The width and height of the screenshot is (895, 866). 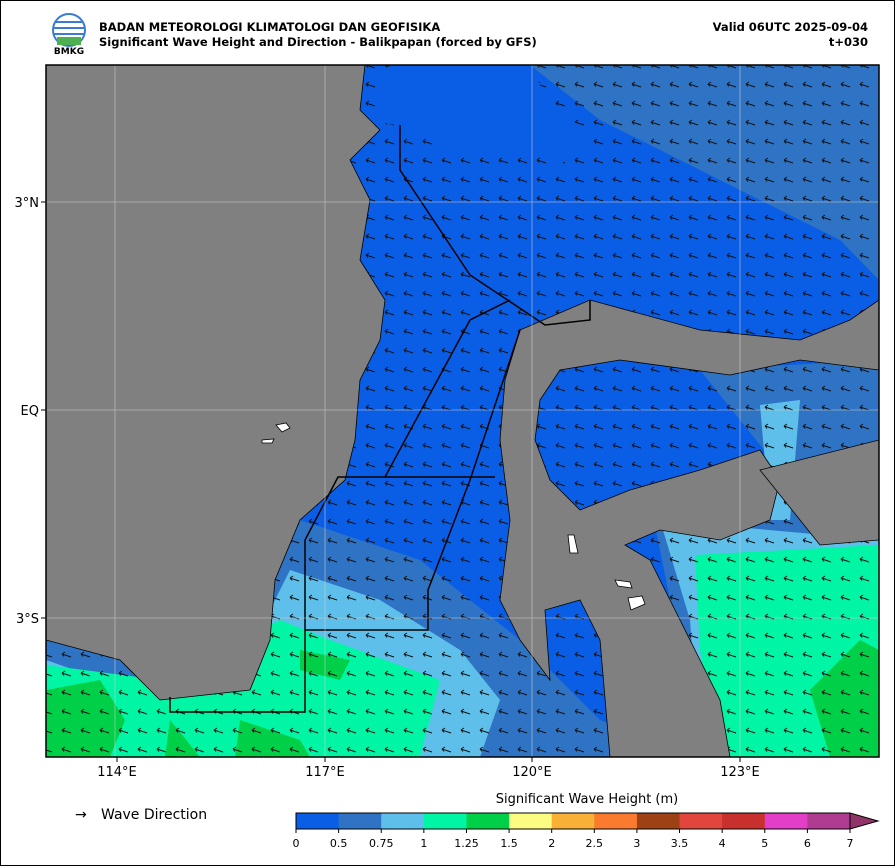 What do you see at coordinates (339, 843) in the screenshot?
I see `colorbar-tick-label: 0.5` at bounding box center [339, 843].